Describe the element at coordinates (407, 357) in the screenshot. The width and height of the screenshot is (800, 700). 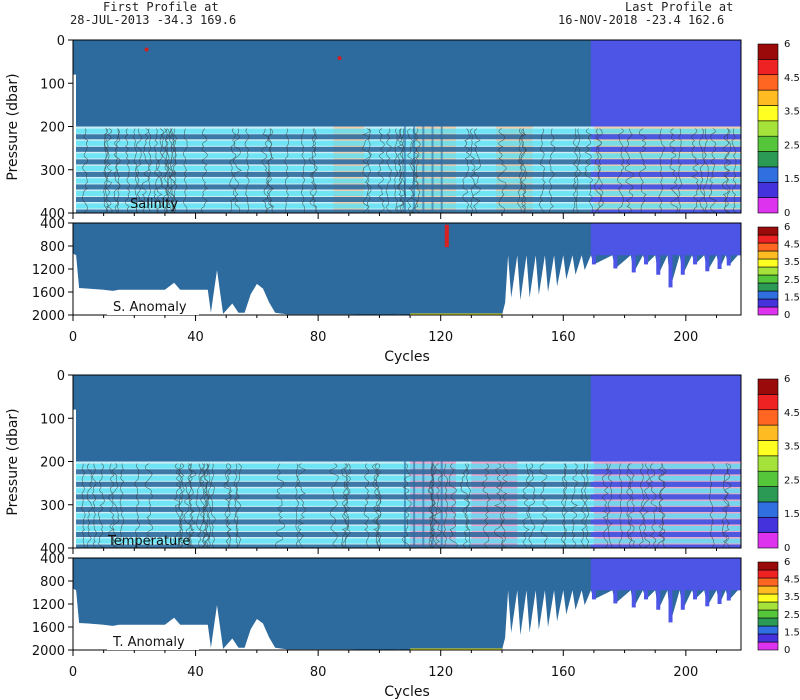
I see `salinity-anomaly-x-axis-label: Cycles` at that location.